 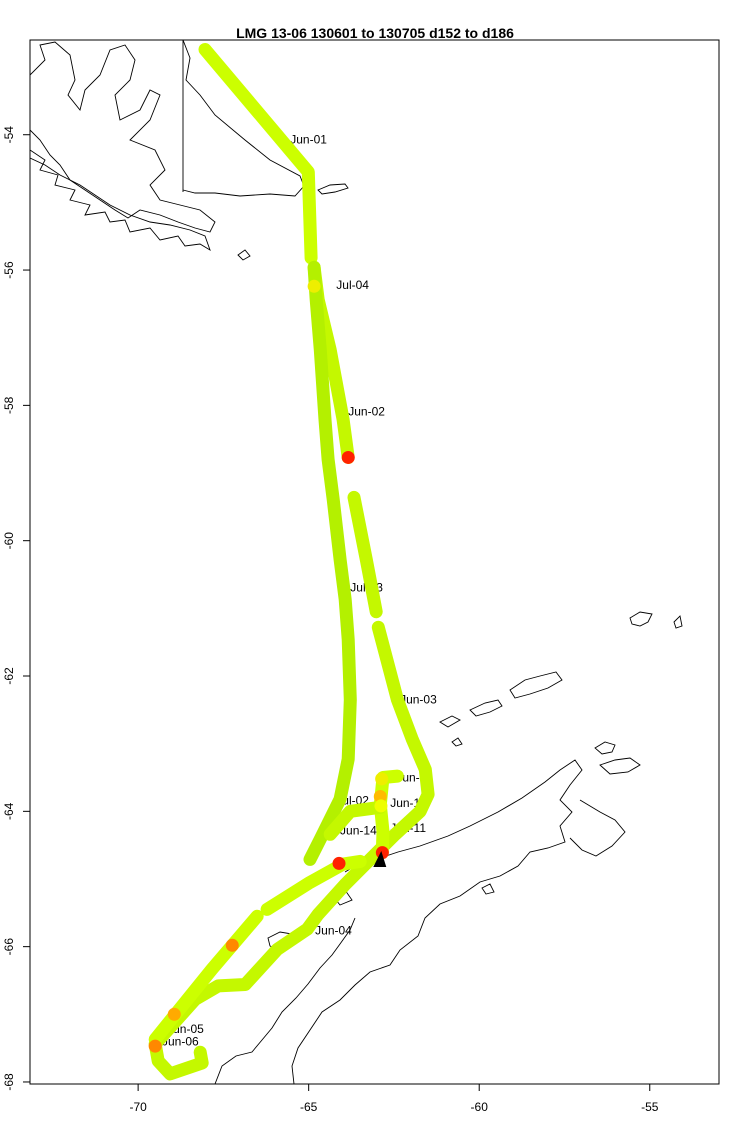 I want to click on date-label: Jun-04, so click(x=333, y=930).